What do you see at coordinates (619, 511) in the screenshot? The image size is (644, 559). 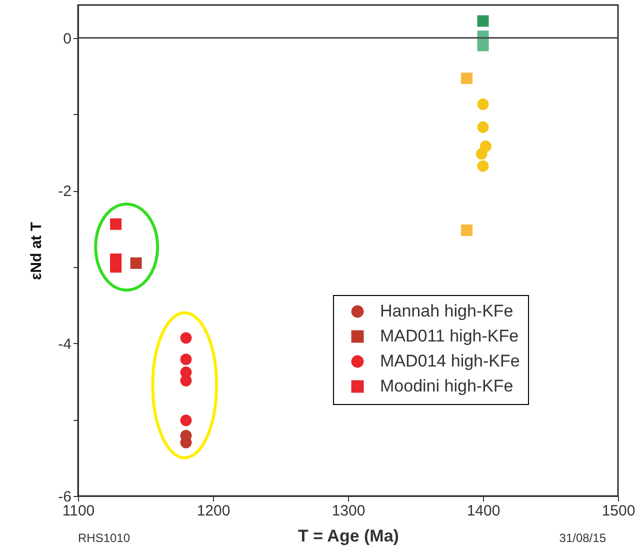 I see `x-tick-label: 1500` at bounding box center [619, 511].